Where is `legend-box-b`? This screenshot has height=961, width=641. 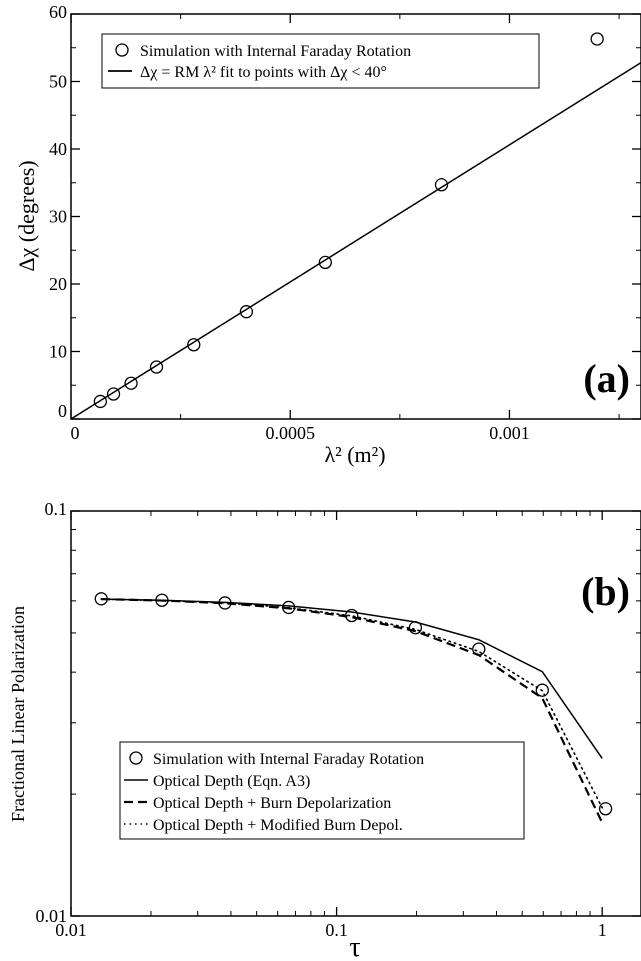
legend-box-b is located at coordinates (322, 790).